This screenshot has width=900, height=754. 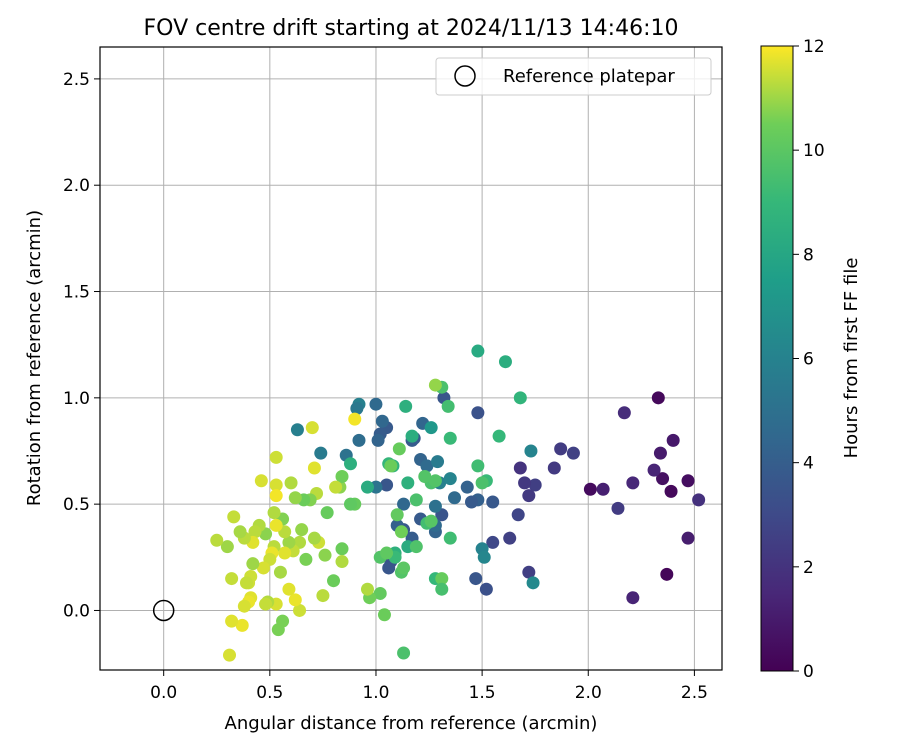 What do you see at coordinates (694, 693) in the screenshot?
I see `x-tick-label: 2.5` at bounding box center [694, 693].